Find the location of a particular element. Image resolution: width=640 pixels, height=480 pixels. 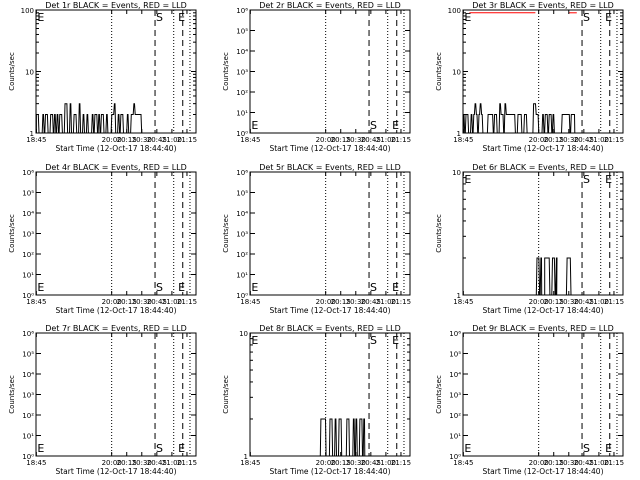

panel-title: Det 9r BLACK = Events, RED = LLD is located at coordinates (543, 328).